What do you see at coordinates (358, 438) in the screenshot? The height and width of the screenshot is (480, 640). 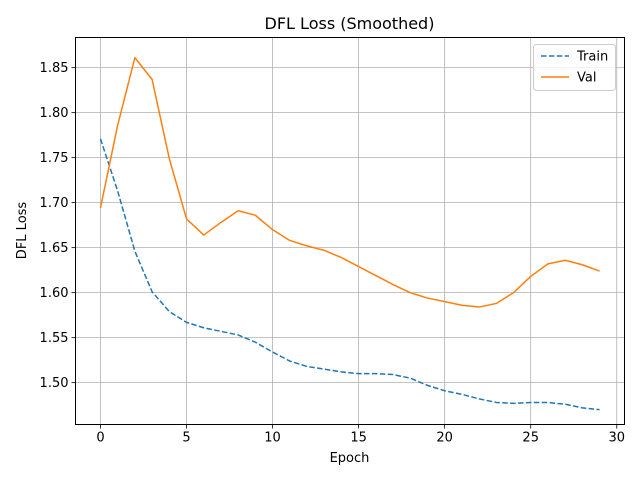 I see `x-tick-label: 15` at bounding box center [358, 438].